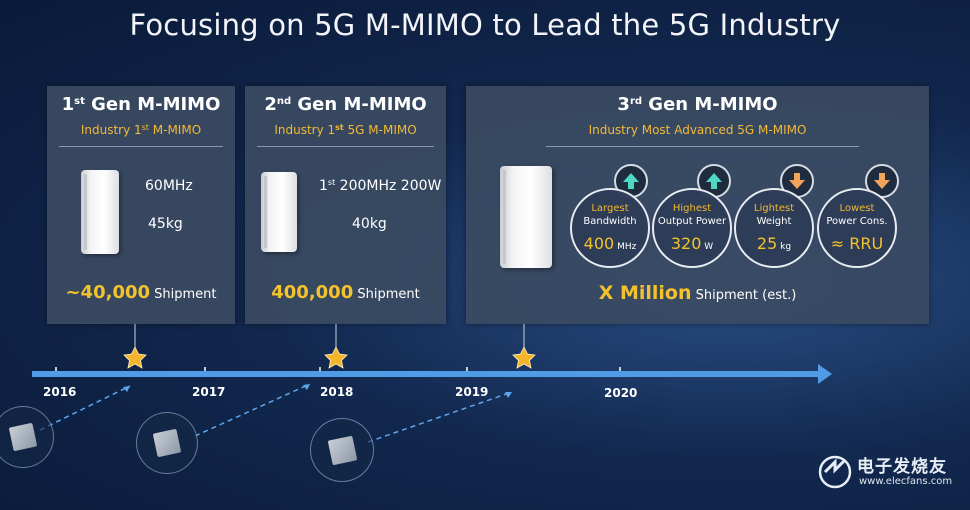 Image resolution: width=970 pixels, height=510 pixels. Describe the element at coordinates (342, 450) in the screenshot. I see `gen3-unit-image` at that location.